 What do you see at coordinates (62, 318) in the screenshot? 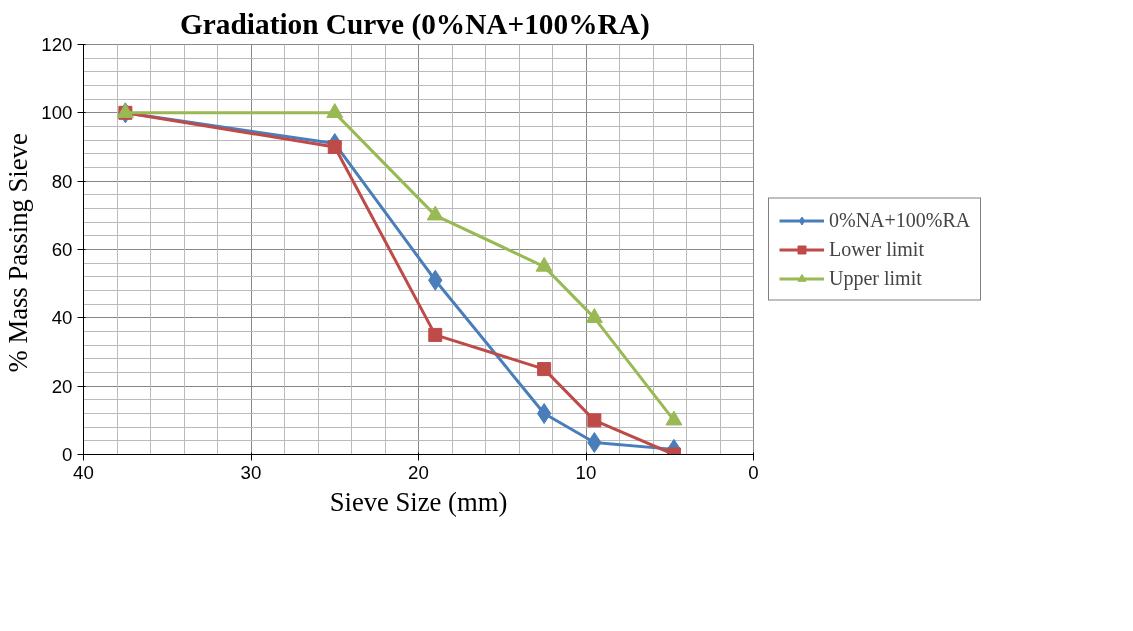
I see `y-tick-label: 40` at bounding box center [62, 318].